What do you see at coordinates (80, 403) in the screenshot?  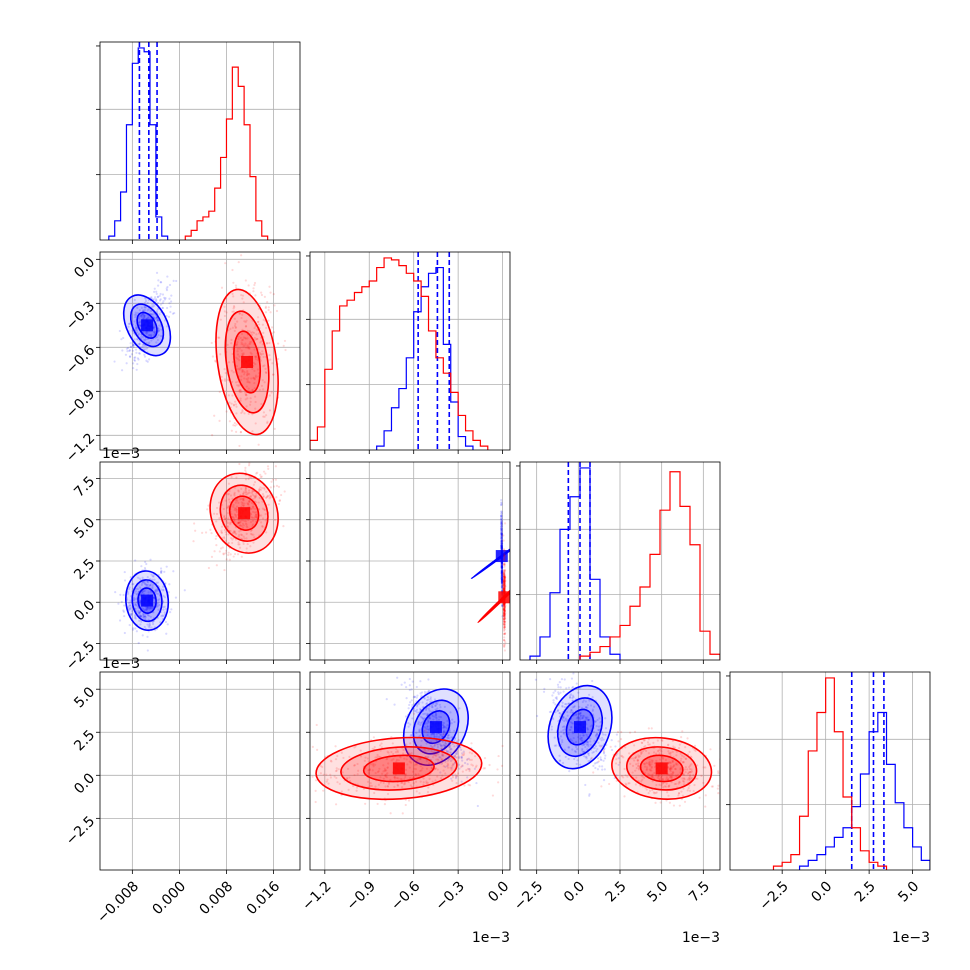 I see `y-tick-label: −0.9` at bounding box center [80, 403].